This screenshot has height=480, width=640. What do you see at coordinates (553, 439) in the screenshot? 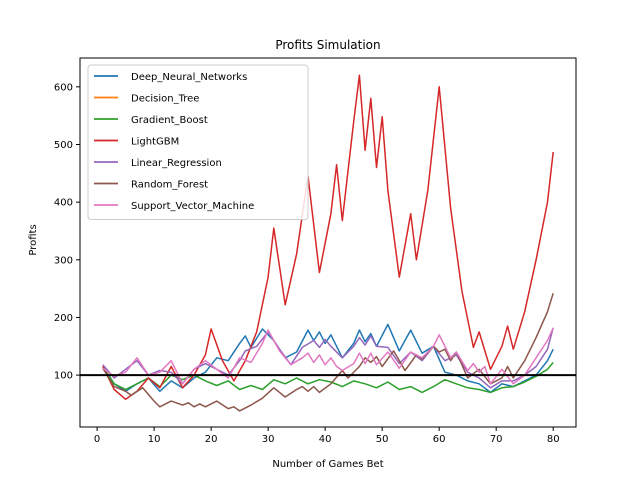
I see `x-tick-label: 80` at bounding box center [553, 439].